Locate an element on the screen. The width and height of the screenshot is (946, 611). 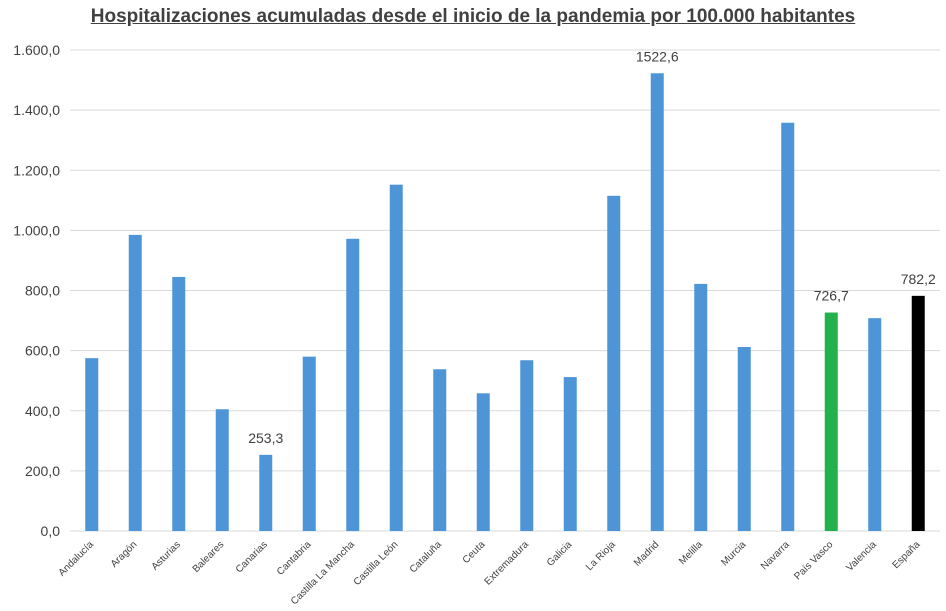
x-tick-label: Valencia is located at coordinates (861, 556).